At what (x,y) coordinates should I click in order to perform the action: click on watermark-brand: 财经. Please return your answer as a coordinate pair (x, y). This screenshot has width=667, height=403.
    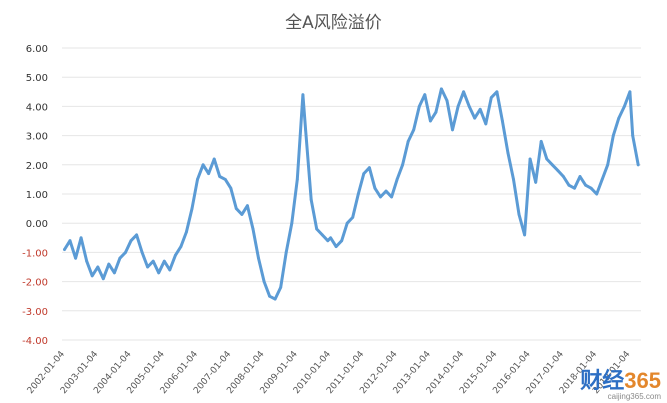
    Looking at the image, I should click on (602, 380).